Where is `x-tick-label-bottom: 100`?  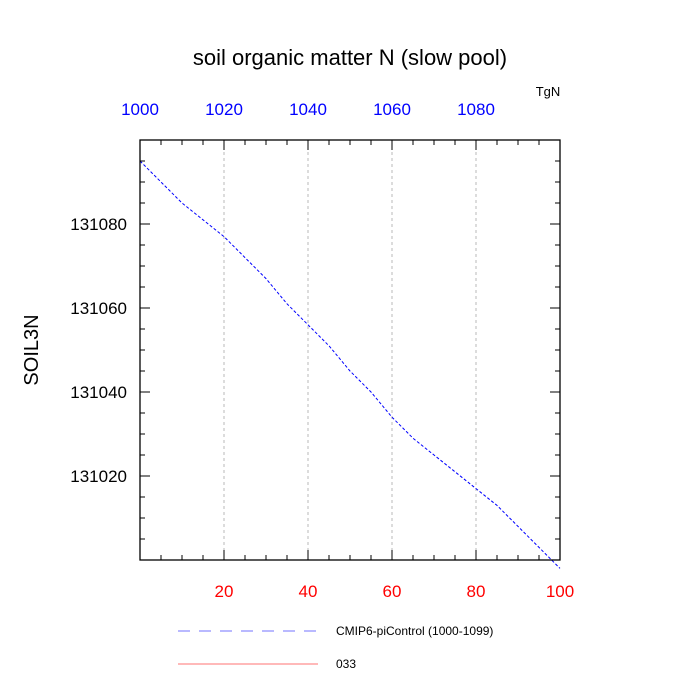
x-tick-label-bottom: 100 is located at coordinates (560, 591).